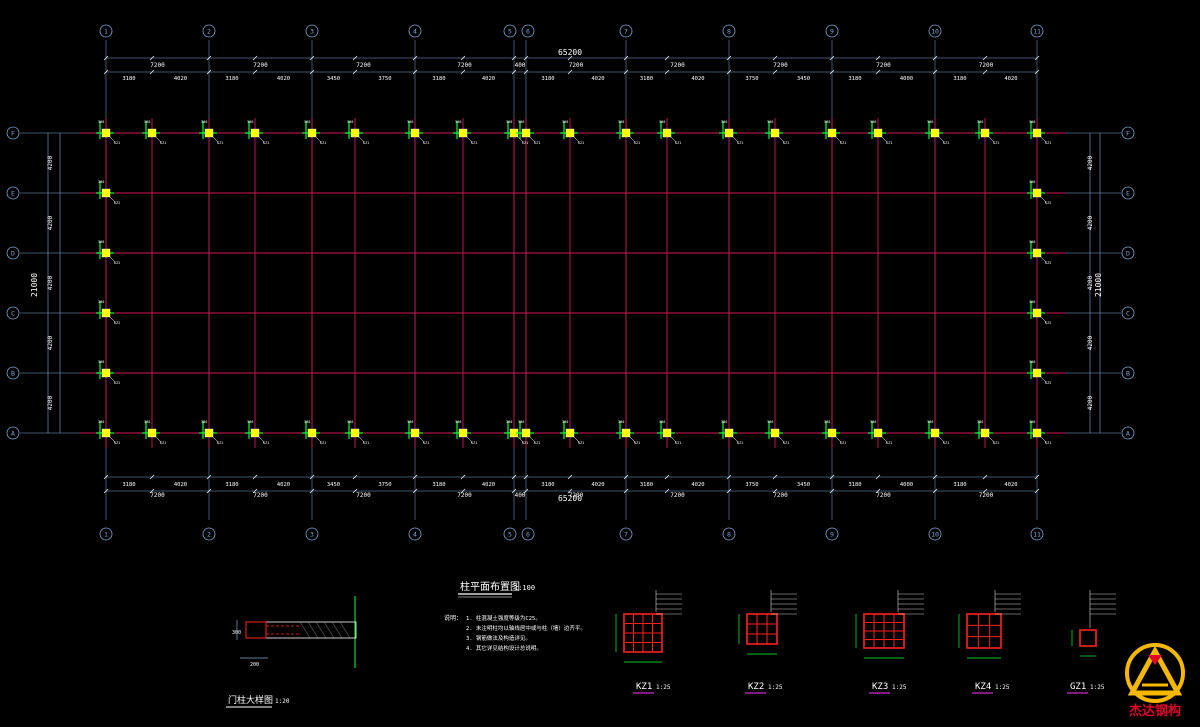 The height and width of the screenshot is (727, 1200). I want to click on bottom-total-dim: 65200, so click(570, 498).